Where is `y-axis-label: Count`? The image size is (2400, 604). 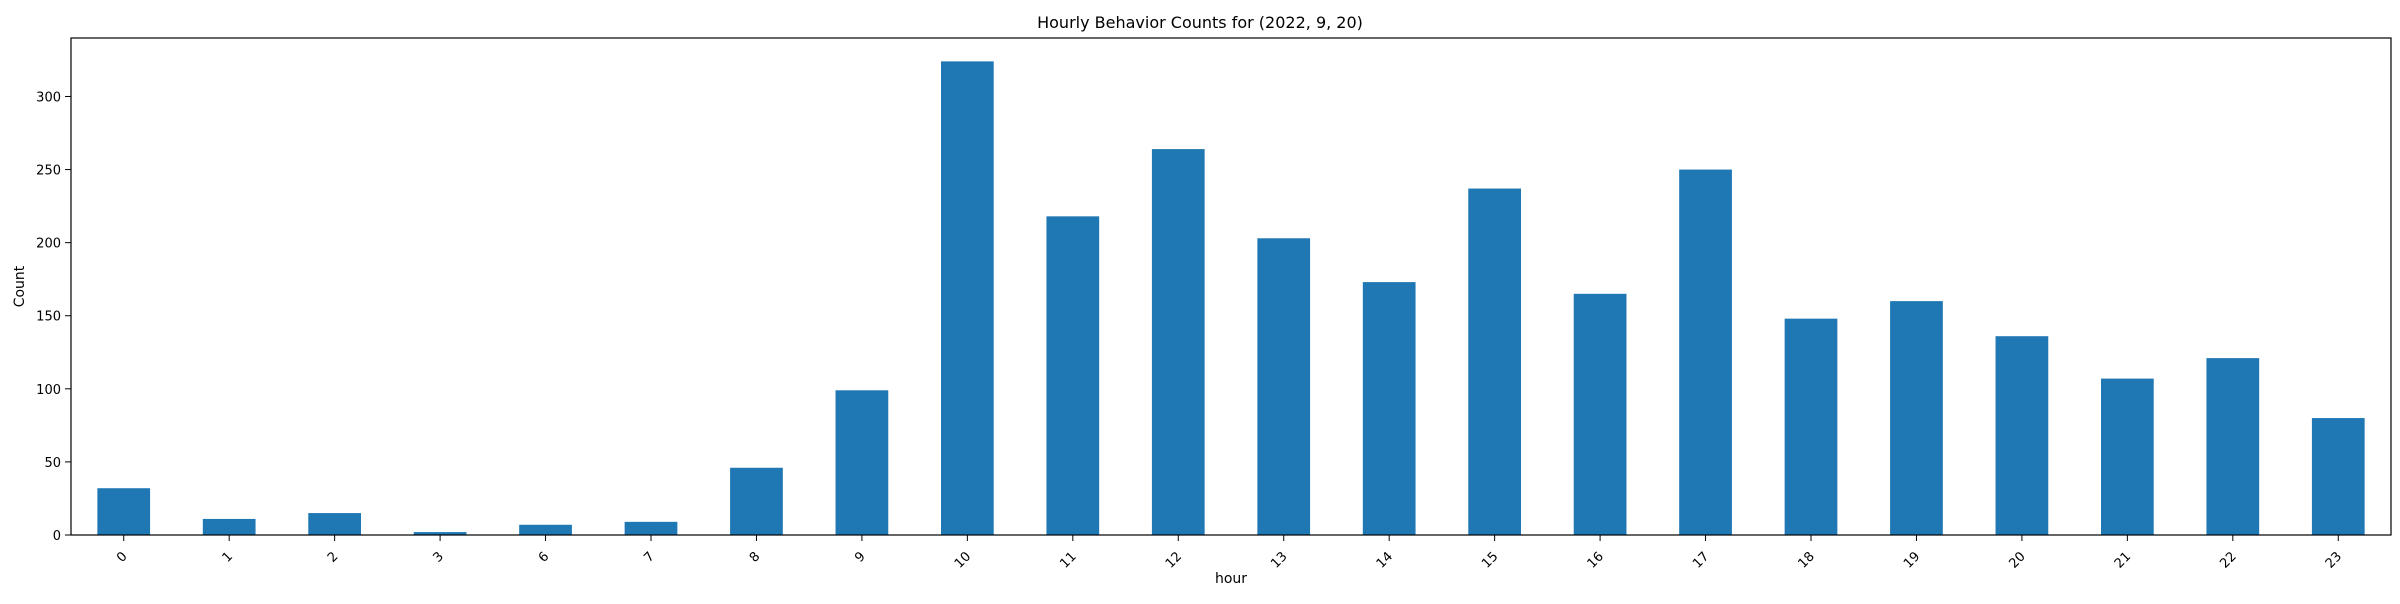 y-axis-label: Count is located at coordinates (20, 286).